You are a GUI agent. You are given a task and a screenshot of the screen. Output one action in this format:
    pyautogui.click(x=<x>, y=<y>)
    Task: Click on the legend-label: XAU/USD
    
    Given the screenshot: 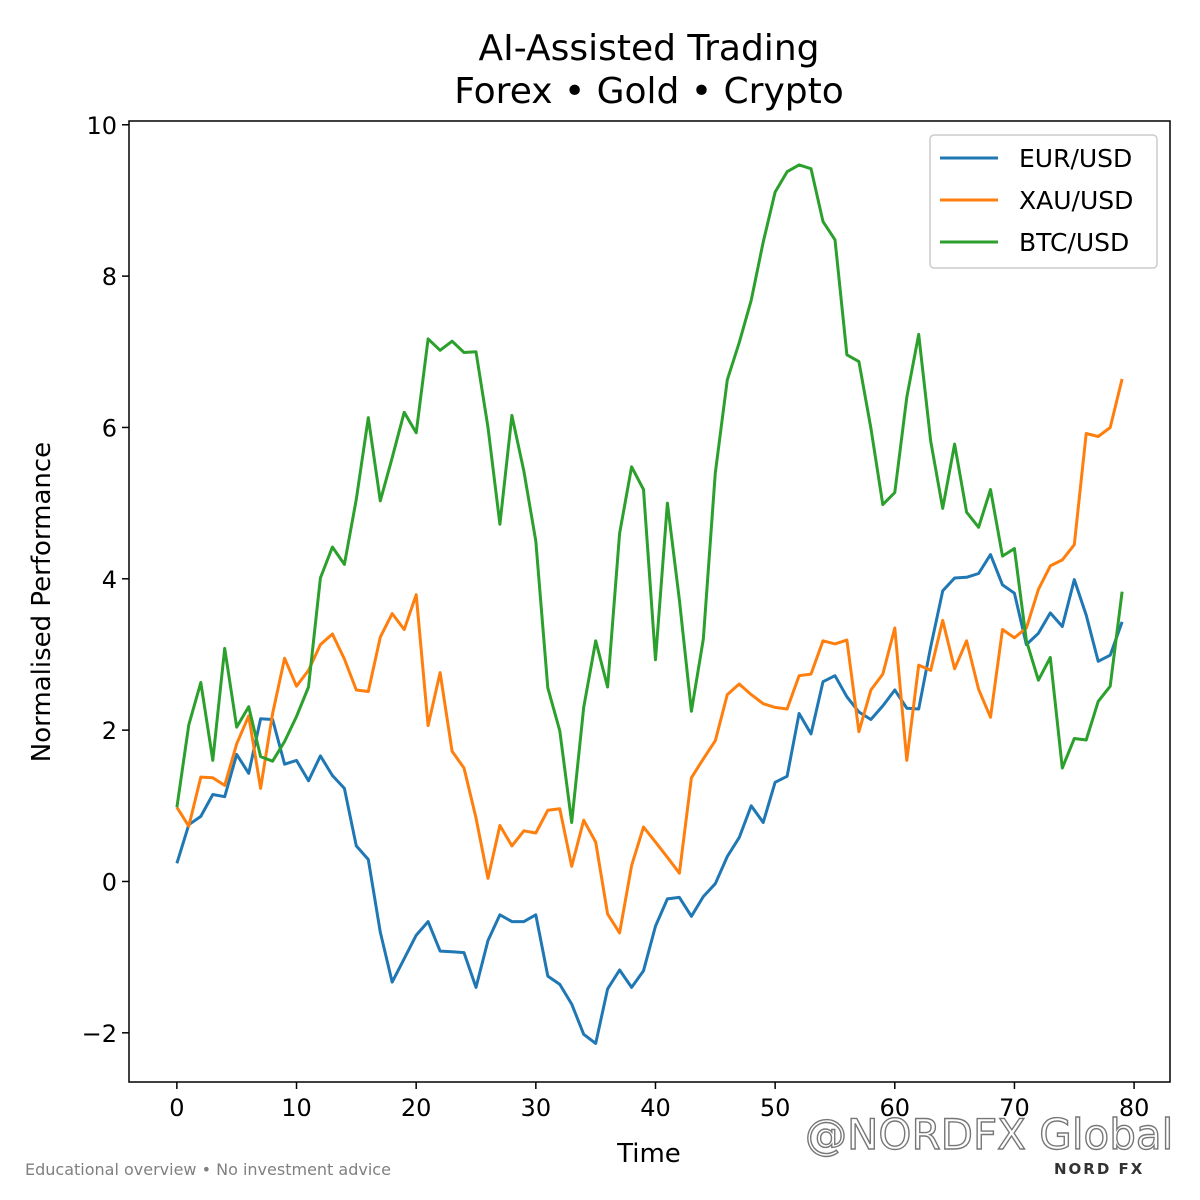 What is the action you would take?
    pyautogui.click(x=1076, y=200)
    